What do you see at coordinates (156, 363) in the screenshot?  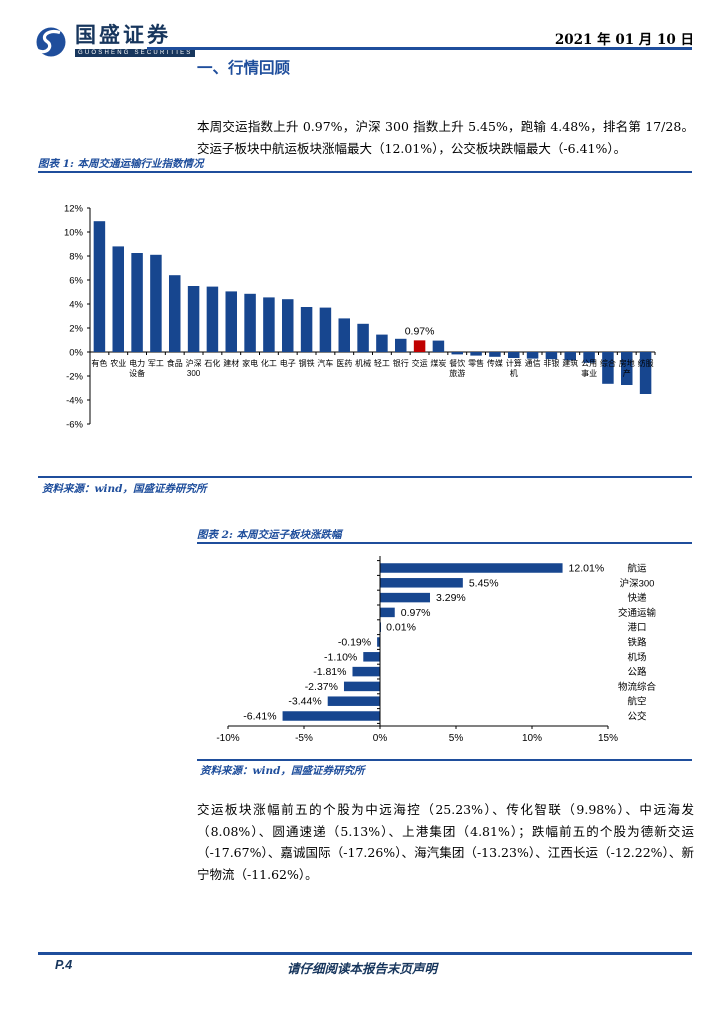 I see `svg-text: 军工` at bounding box center [156, 363].